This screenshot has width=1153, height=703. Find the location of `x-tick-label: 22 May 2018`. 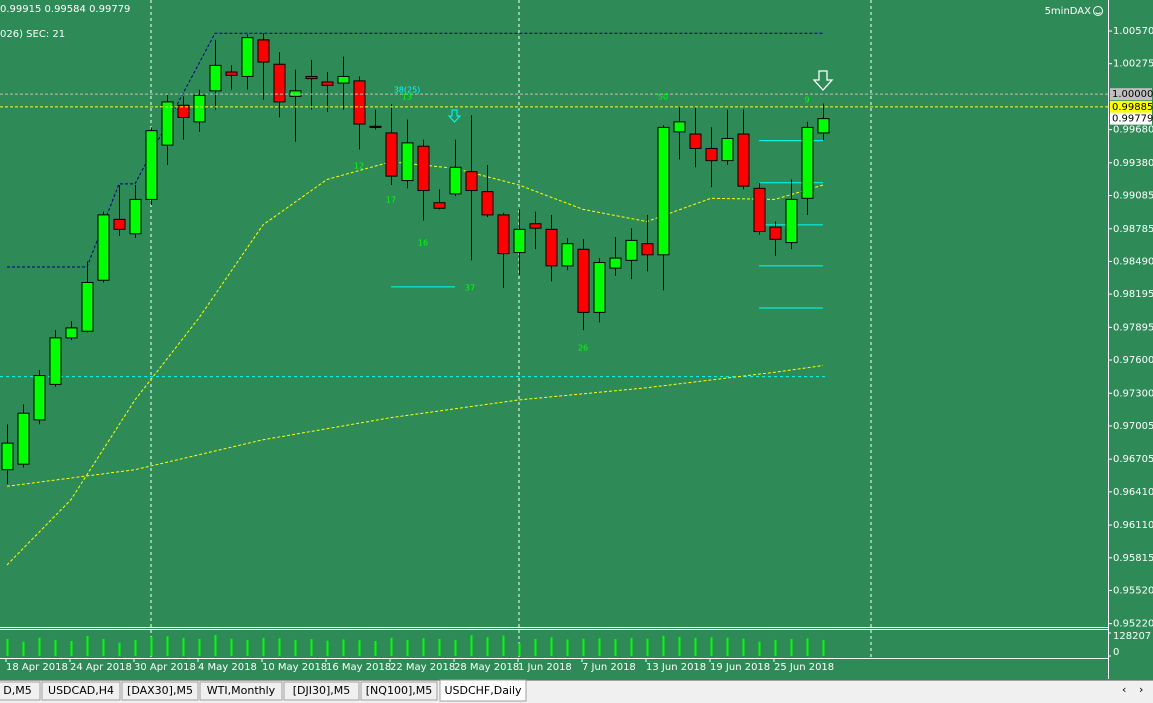

x-tick-label: 22 May 2018 is located at coordinates (422, 667).